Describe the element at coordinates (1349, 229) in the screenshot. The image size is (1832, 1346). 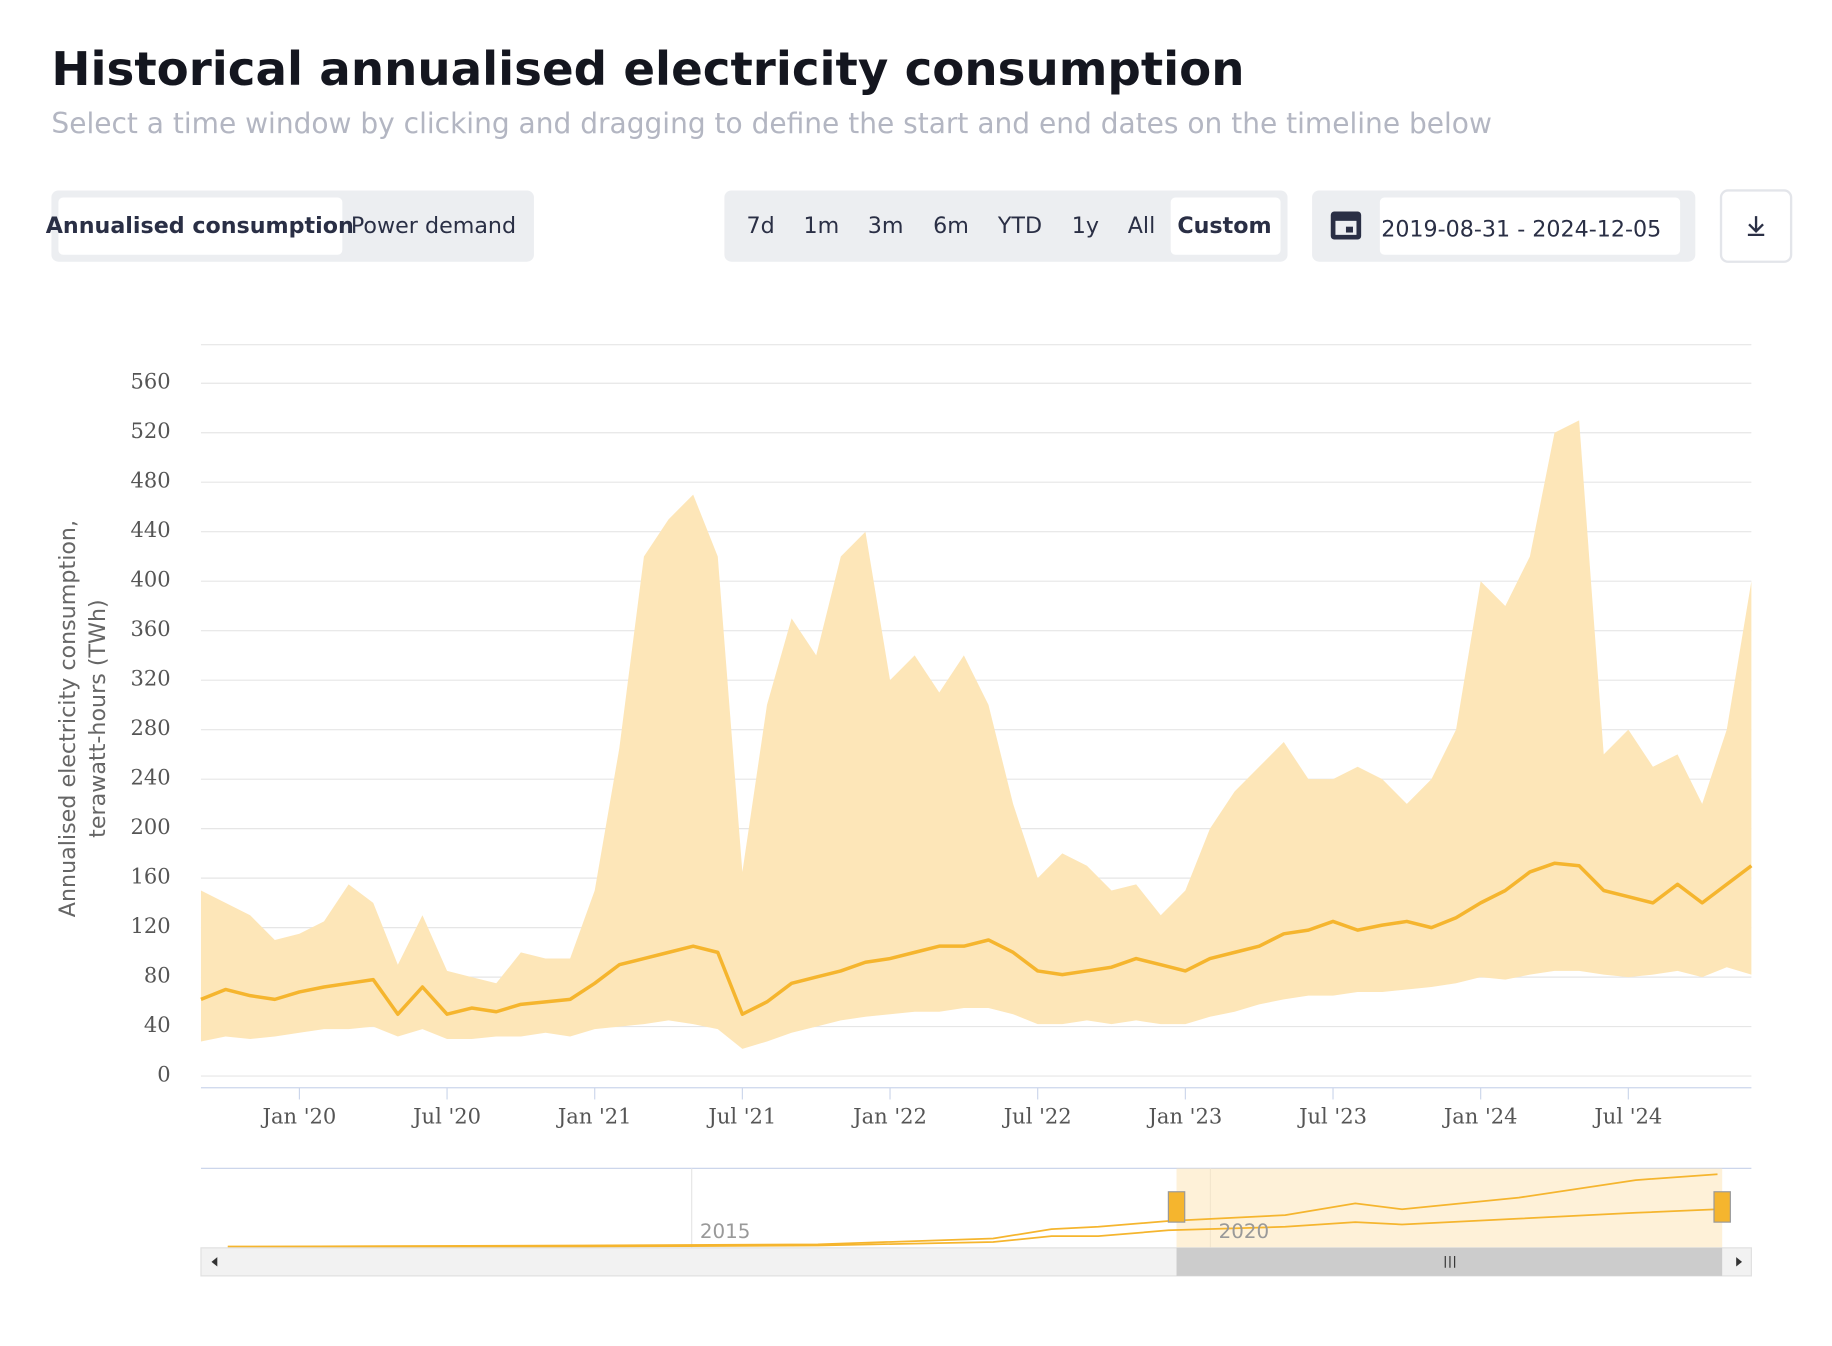
I see `calendar-icon` at that location.